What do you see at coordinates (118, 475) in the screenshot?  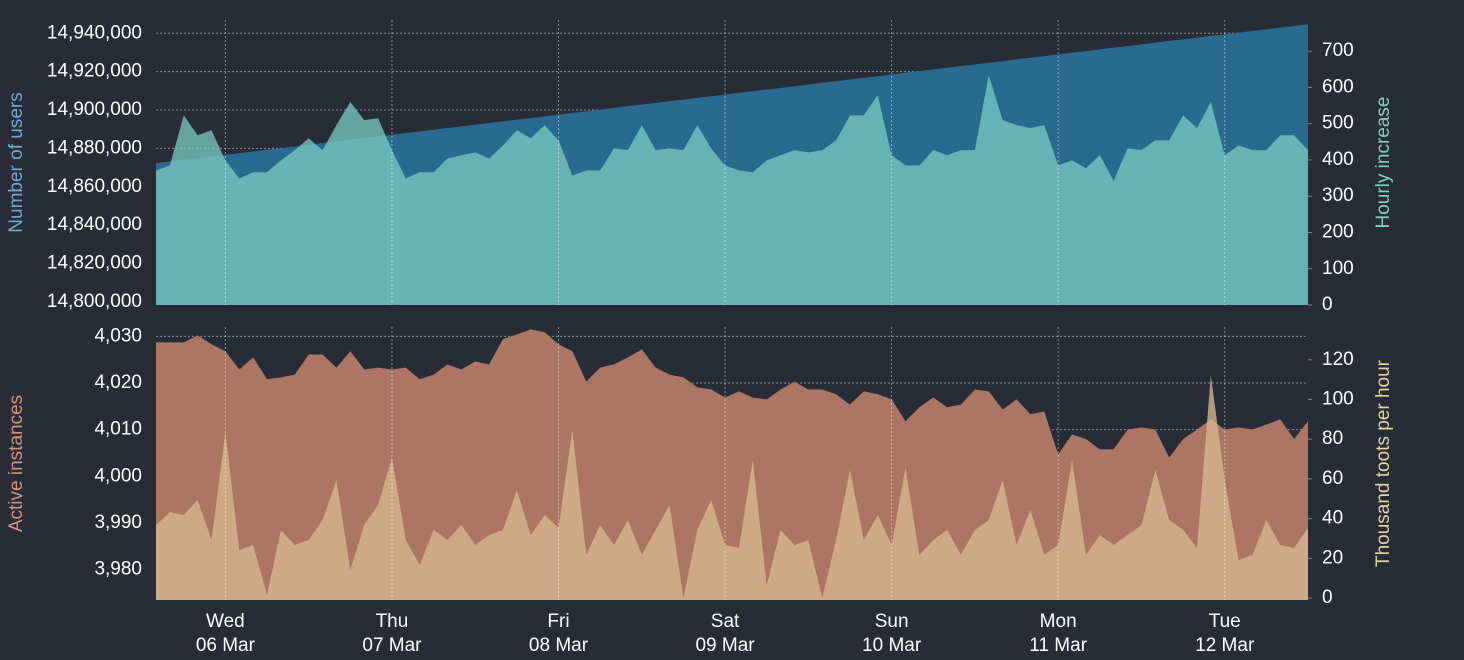 I see `y-tick-label: 4,000` at bounding box center [118, 475].